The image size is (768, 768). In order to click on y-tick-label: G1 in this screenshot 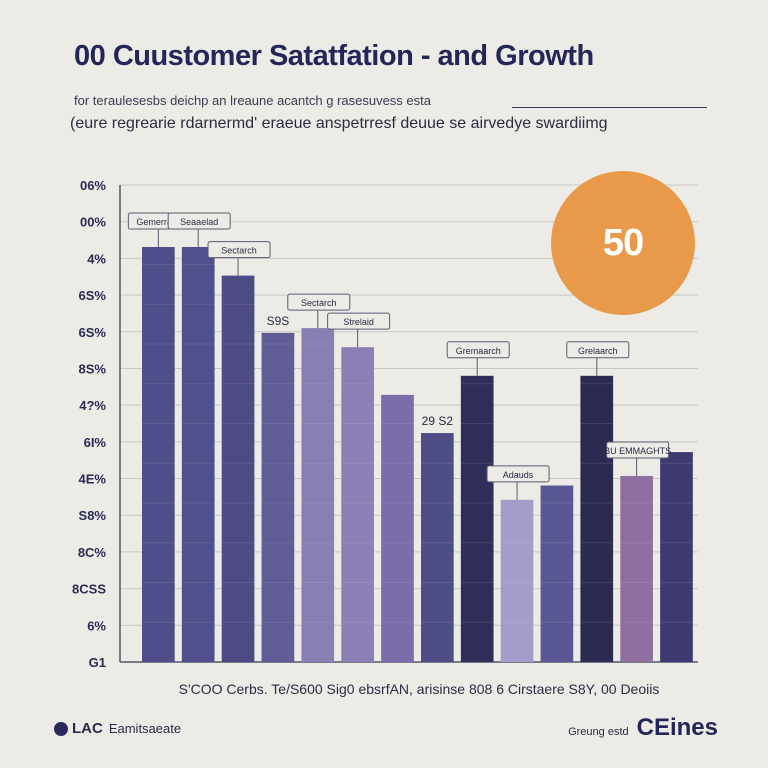, I will do `click(97, 662)`.